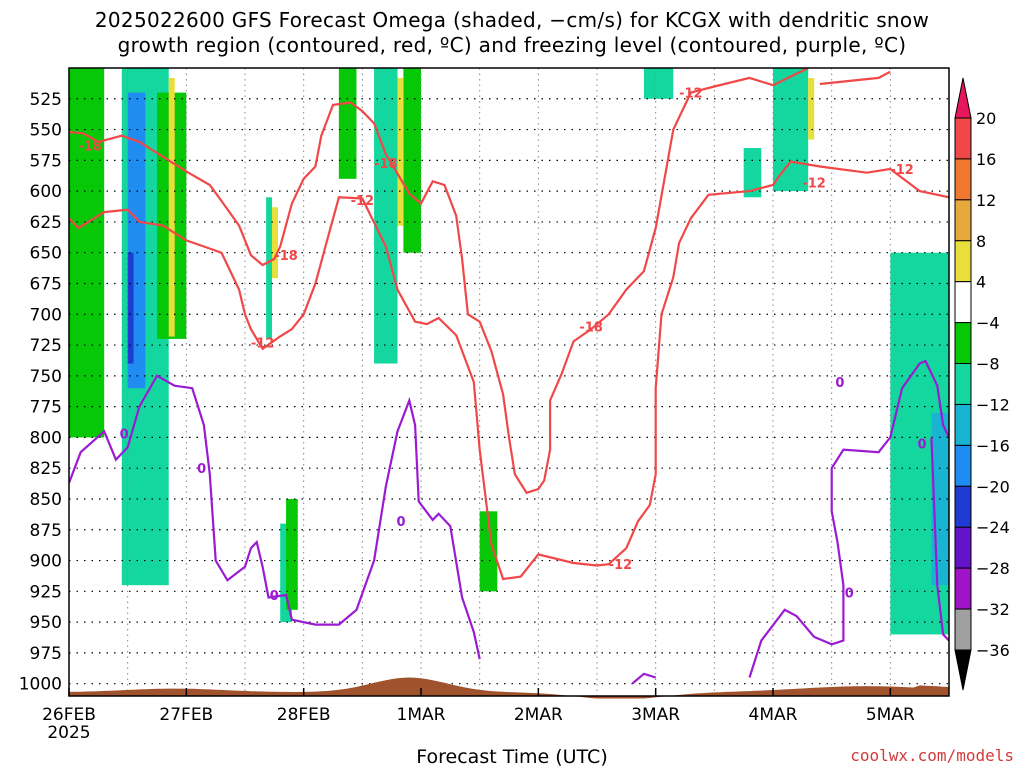 This screenshot has height=768, width=1024. Describe the element at coordinates (46, 100) in the screenshot. I see `y-tick-label: 525` at that location.